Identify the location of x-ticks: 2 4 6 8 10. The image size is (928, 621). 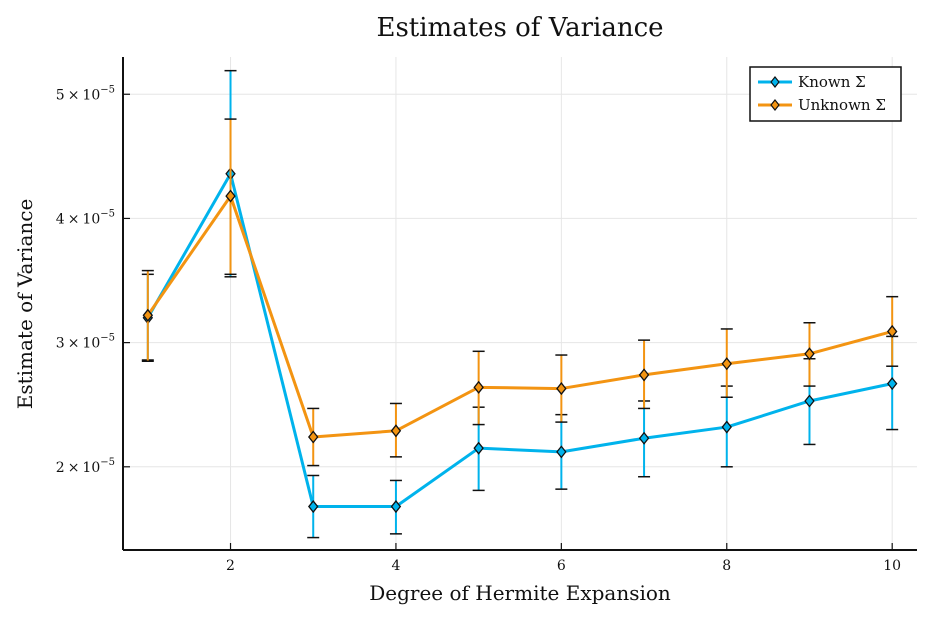
(563, 558).